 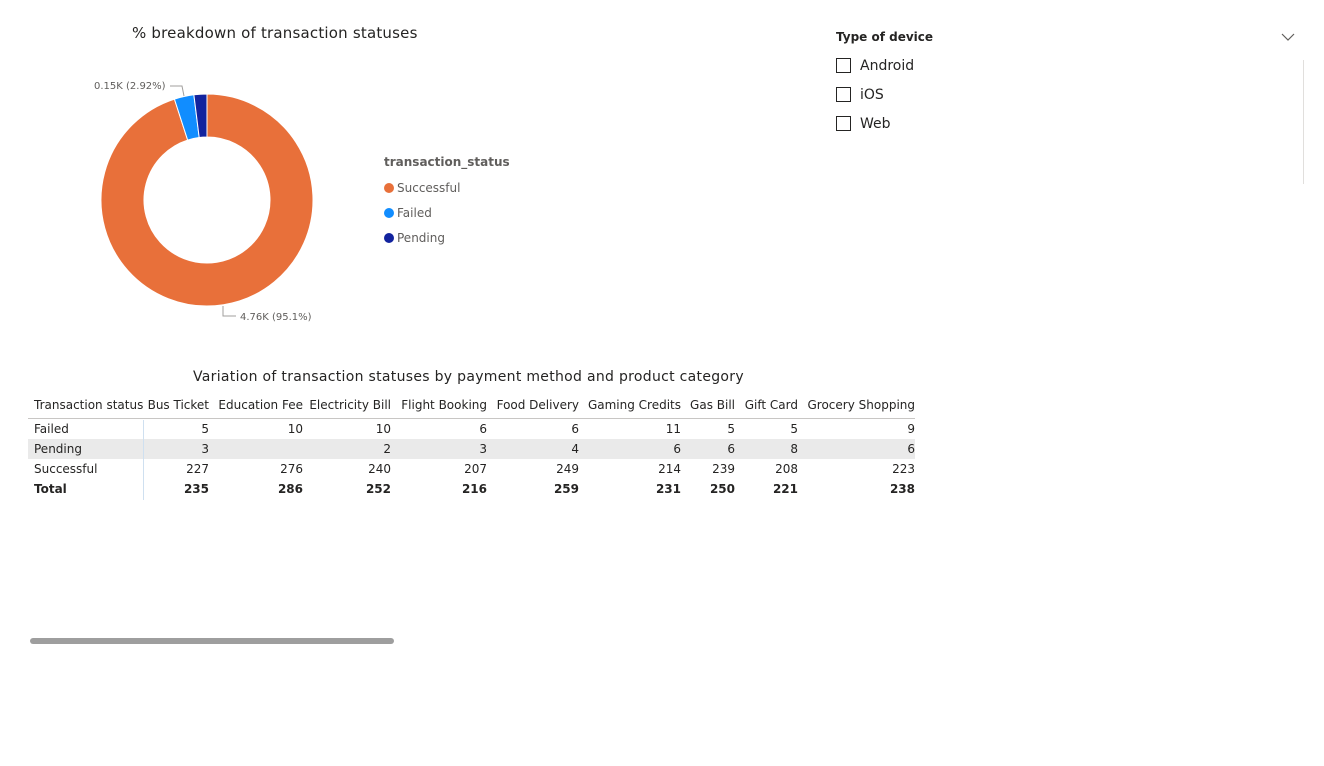 What do you see at coordinates (1303, 122) in the screenshot?
I see `slicer-scrollbar` at bounding box center [1303, 122].